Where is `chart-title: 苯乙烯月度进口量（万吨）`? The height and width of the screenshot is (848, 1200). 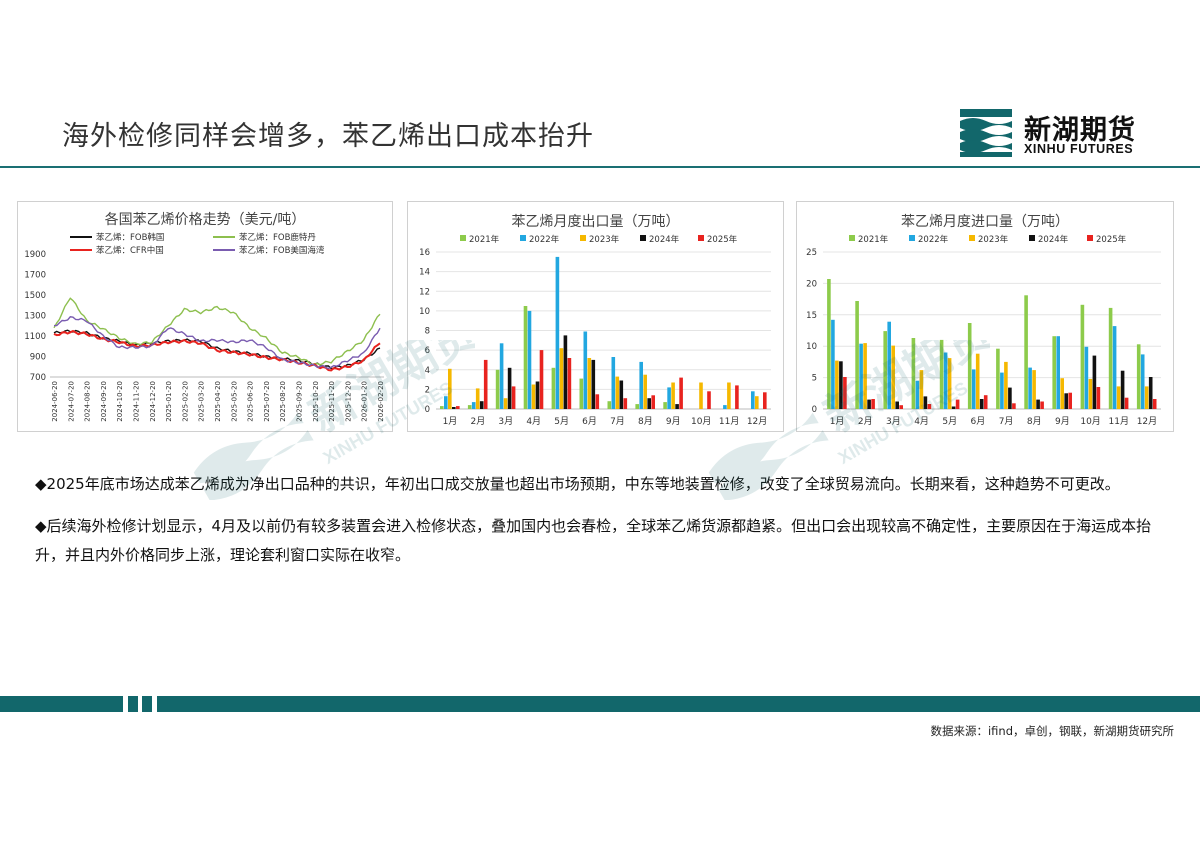
chart-title: 苯乙烯月度进口量（万吨） is located at coordinates (985, 221).